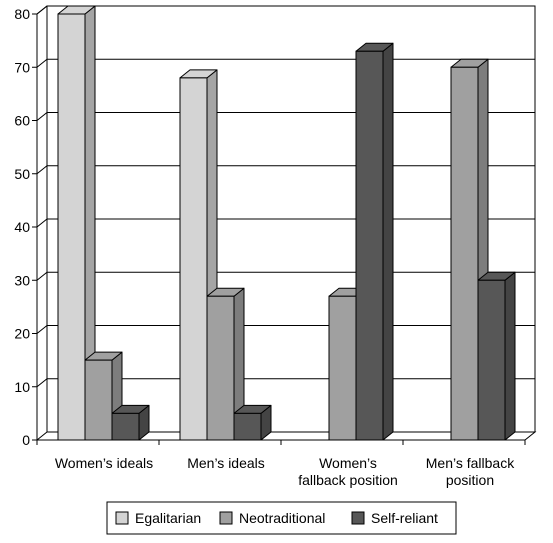 The width and height of the screenshot is (553, 543). I want to click on y-axis-ticks: 0 10 20 30 40 50 60 70 80, so click(25, 227).